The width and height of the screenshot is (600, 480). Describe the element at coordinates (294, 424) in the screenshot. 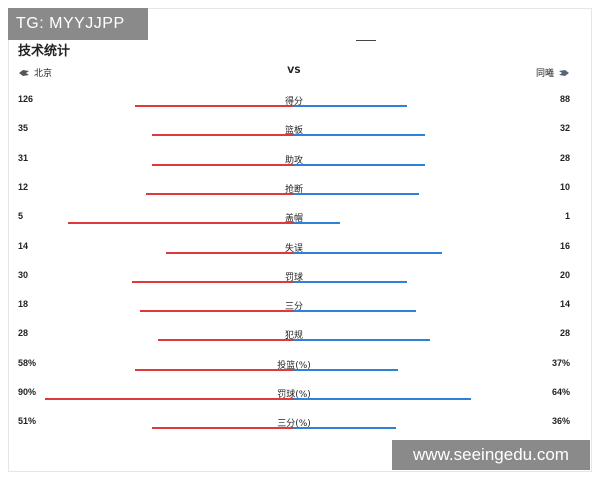

I see `stat-label: 三分(%)` at that location.